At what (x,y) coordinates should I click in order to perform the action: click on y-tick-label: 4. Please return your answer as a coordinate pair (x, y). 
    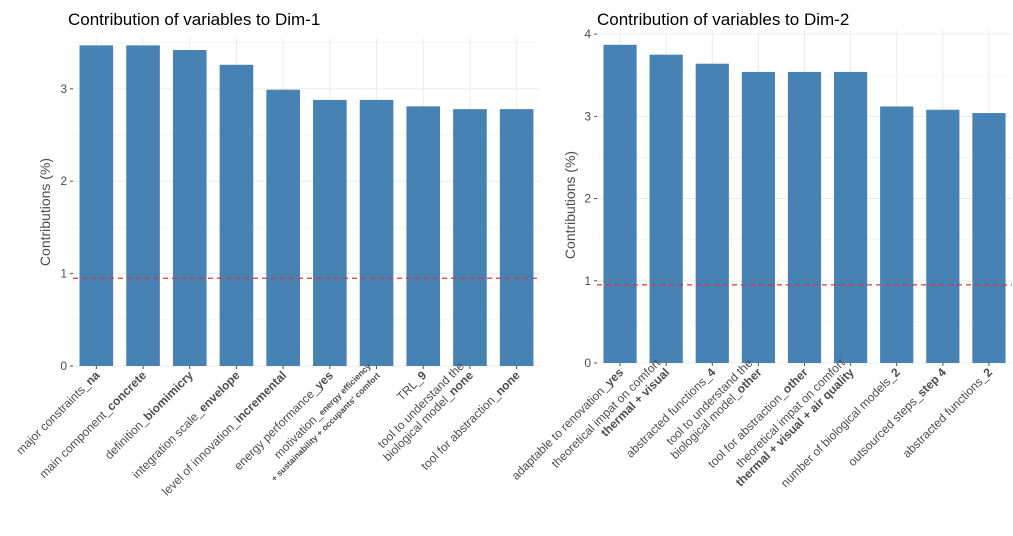
    Looking at the image, I should click on (587, 34).